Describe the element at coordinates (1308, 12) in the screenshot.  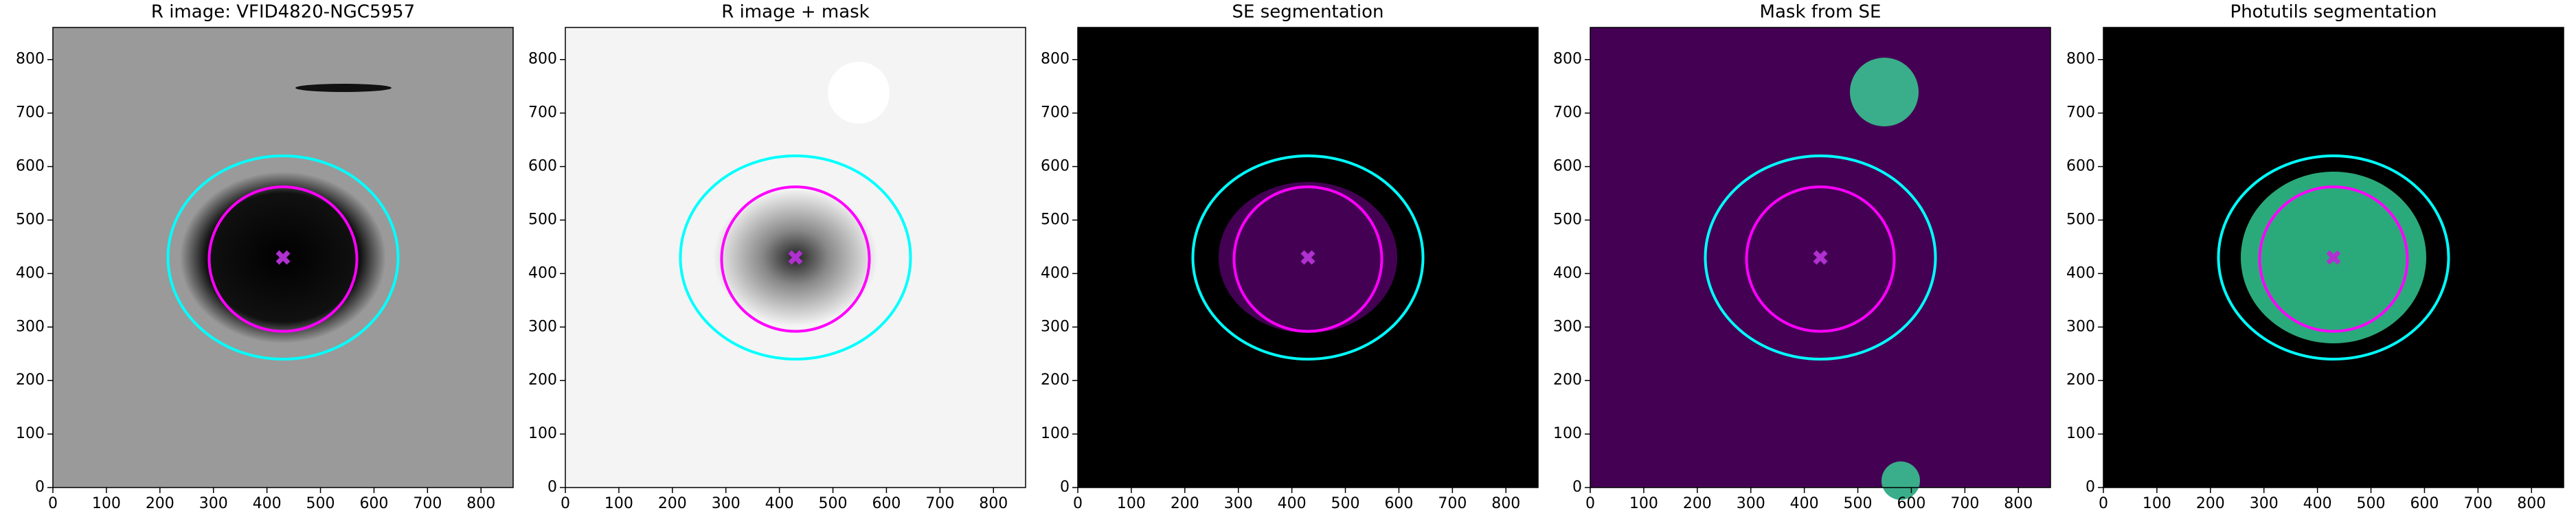
I see `panel-title: SE segmentation` at that location.